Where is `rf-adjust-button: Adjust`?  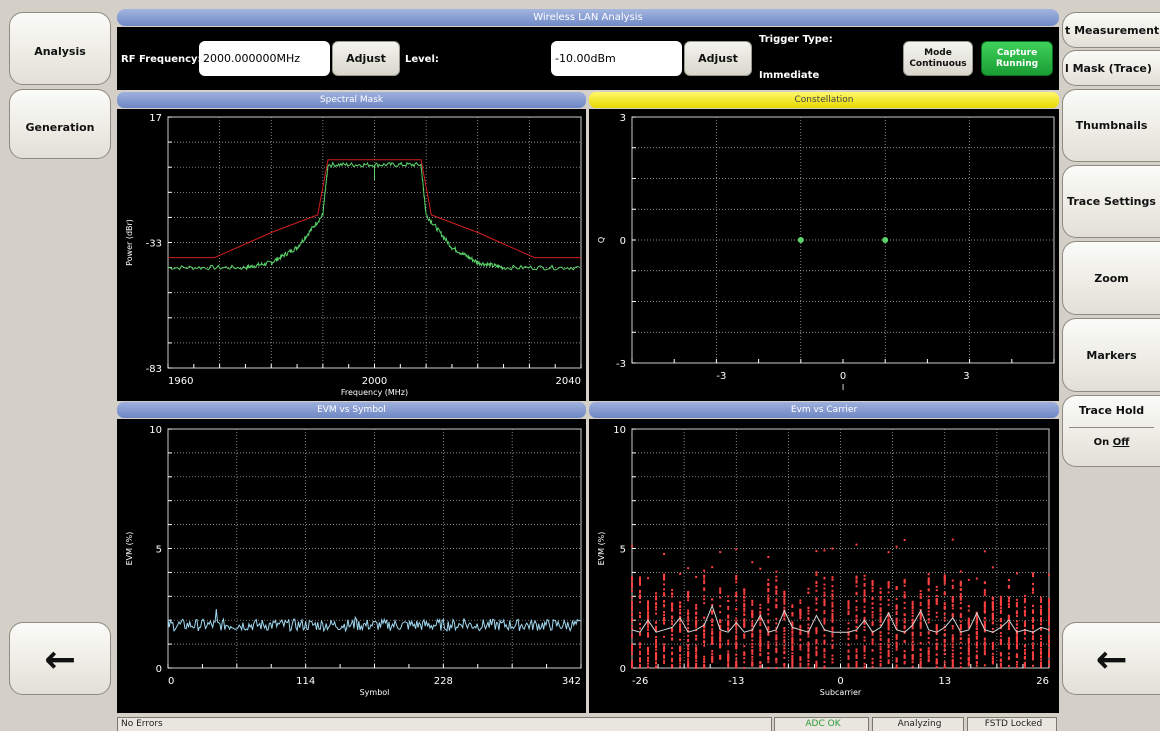 rf-adjust-button: Adjust is located at coordinates (366, 58).